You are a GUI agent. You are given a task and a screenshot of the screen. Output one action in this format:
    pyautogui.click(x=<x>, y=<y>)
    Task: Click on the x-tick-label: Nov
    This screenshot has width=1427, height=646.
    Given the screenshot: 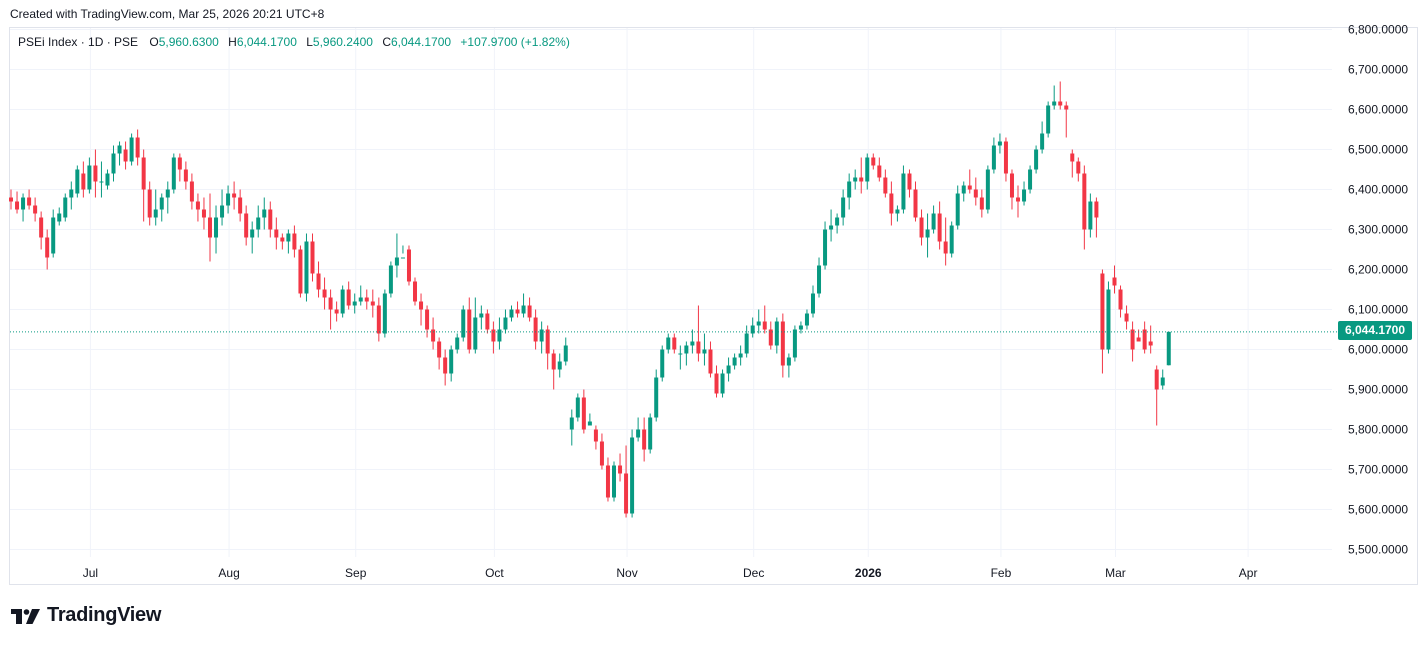 What is the action you would take?
    pyautogui.click(x=626, y=573)
    